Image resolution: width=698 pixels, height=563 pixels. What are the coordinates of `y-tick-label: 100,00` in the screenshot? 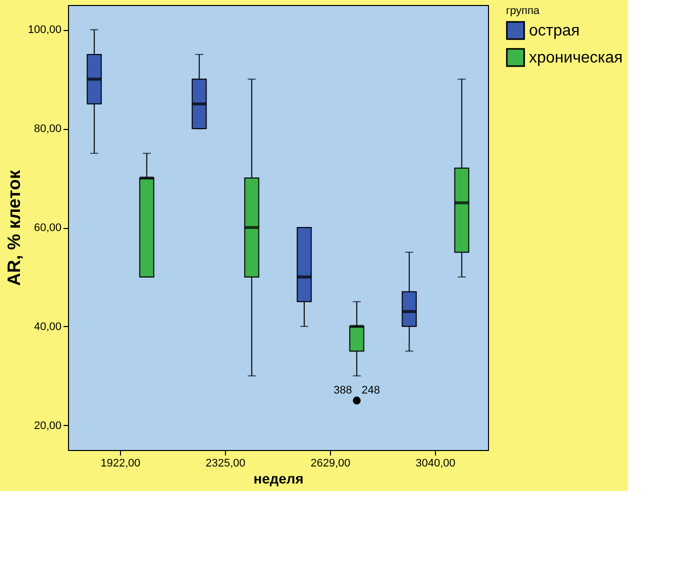 It's located at (45, 30).